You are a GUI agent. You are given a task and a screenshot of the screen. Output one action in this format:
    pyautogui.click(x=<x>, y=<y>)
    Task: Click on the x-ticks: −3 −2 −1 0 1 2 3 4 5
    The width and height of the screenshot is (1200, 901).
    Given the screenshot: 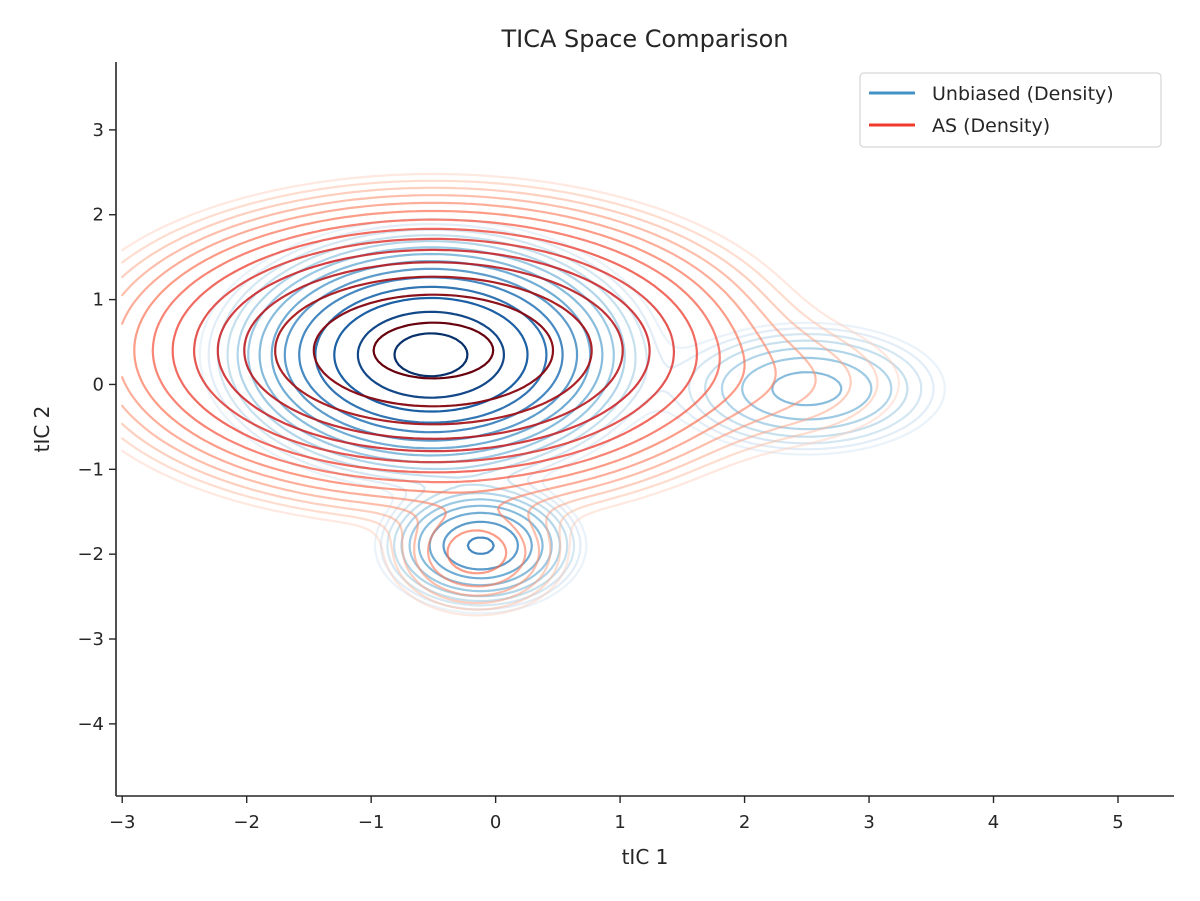 What is the action you would take?
    pyautogui.click(x=616, y=814)
    